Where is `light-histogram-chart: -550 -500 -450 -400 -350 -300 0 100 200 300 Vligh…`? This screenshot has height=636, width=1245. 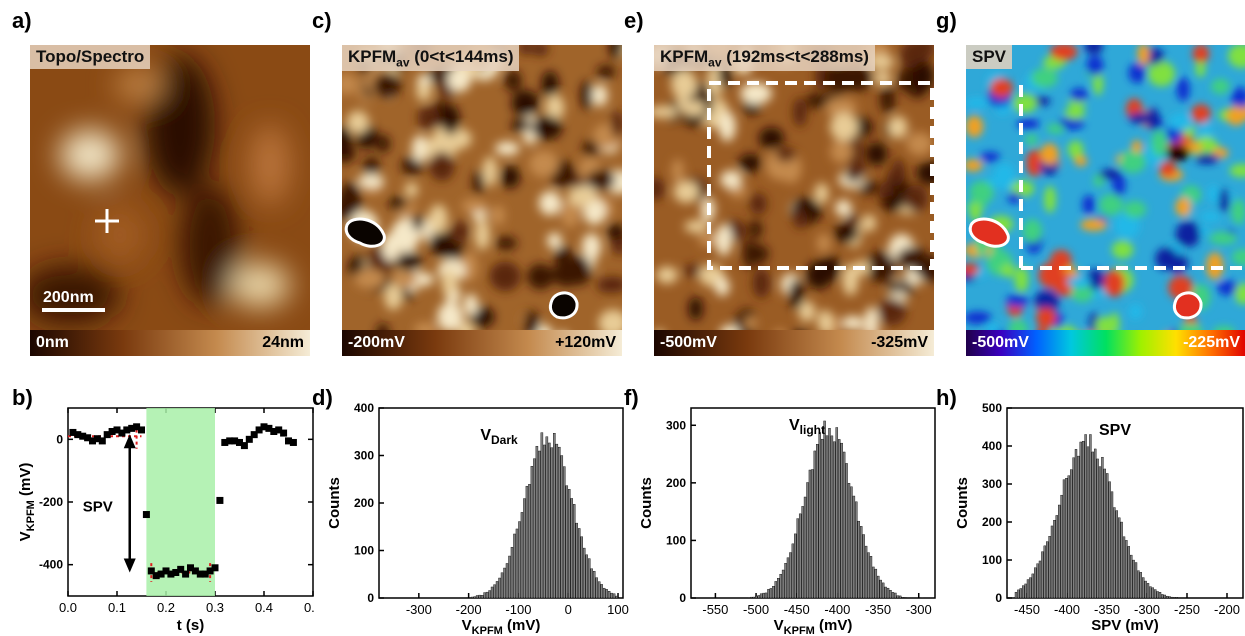
light-histogram-chart: -550 -500 -450 -400 -350 -300 0 100 200 300 Vligh… is located at coordinates (787, 521).